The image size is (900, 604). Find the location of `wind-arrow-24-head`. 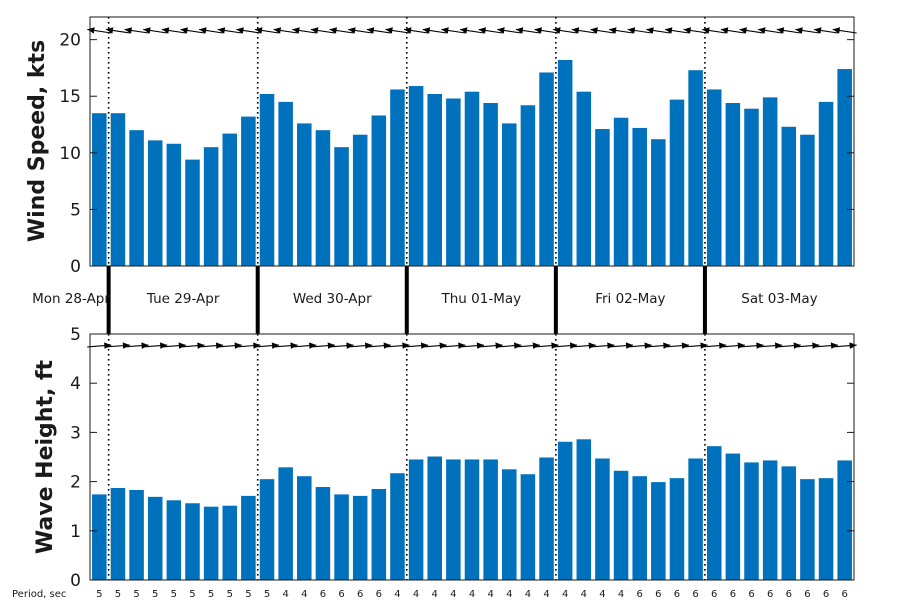

wind-arrow-24-head is located at coordinates (538, 30).